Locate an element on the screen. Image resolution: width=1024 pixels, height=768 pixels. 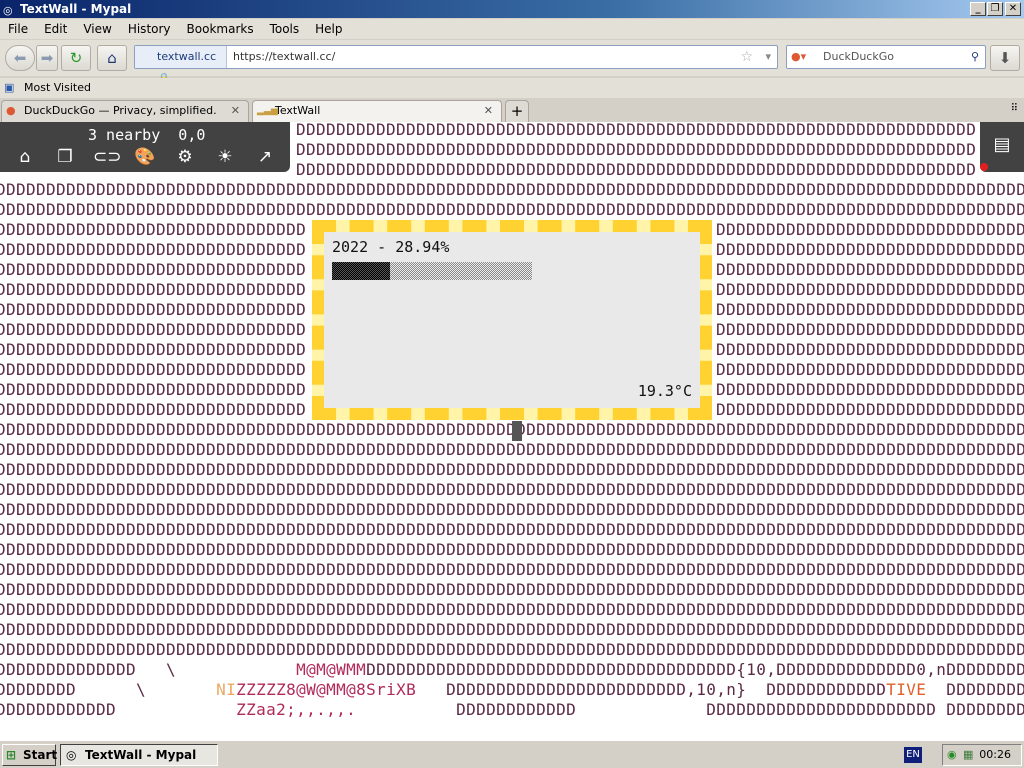
language-indicator: EN is located at coordinates (913, 755).